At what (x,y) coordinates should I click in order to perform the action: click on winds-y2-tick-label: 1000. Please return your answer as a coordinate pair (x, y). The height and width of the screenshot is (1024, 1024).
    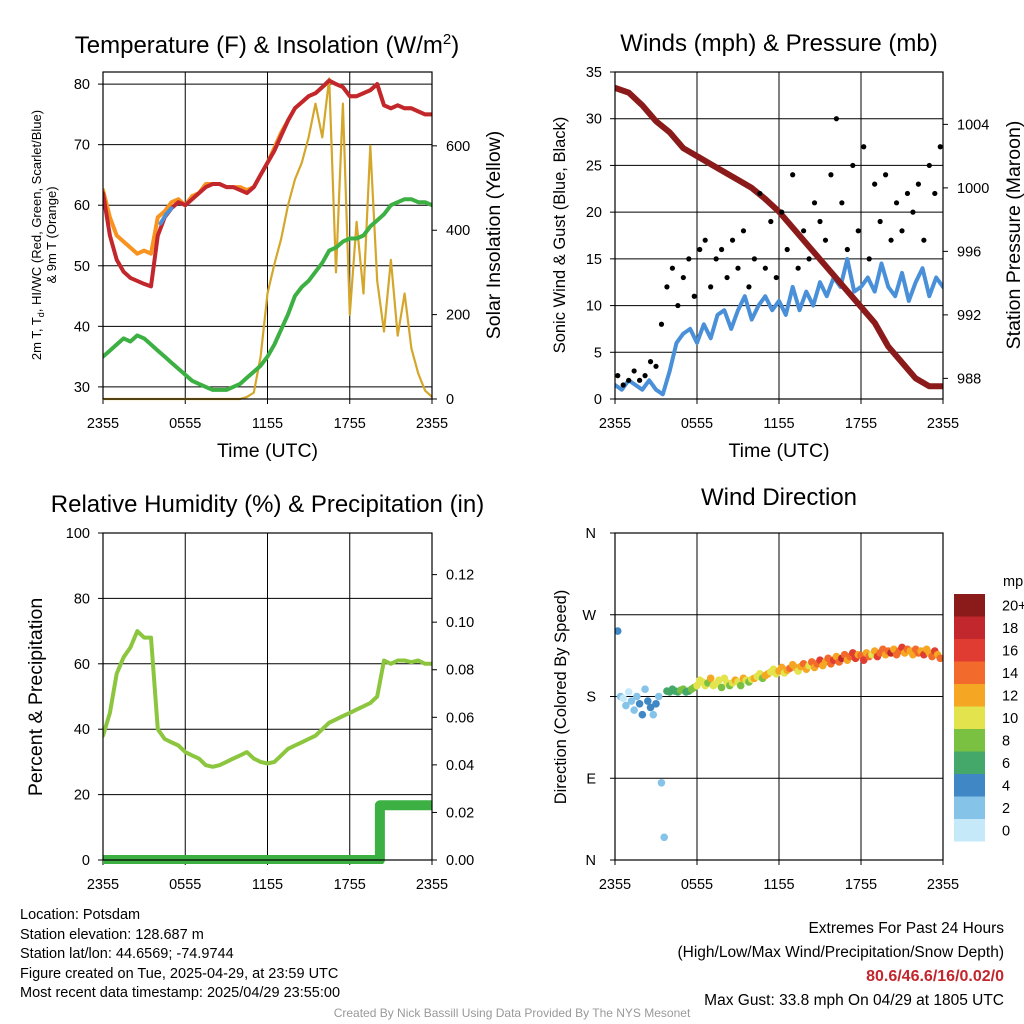
    Looking at the image, I should click on (973, 189).